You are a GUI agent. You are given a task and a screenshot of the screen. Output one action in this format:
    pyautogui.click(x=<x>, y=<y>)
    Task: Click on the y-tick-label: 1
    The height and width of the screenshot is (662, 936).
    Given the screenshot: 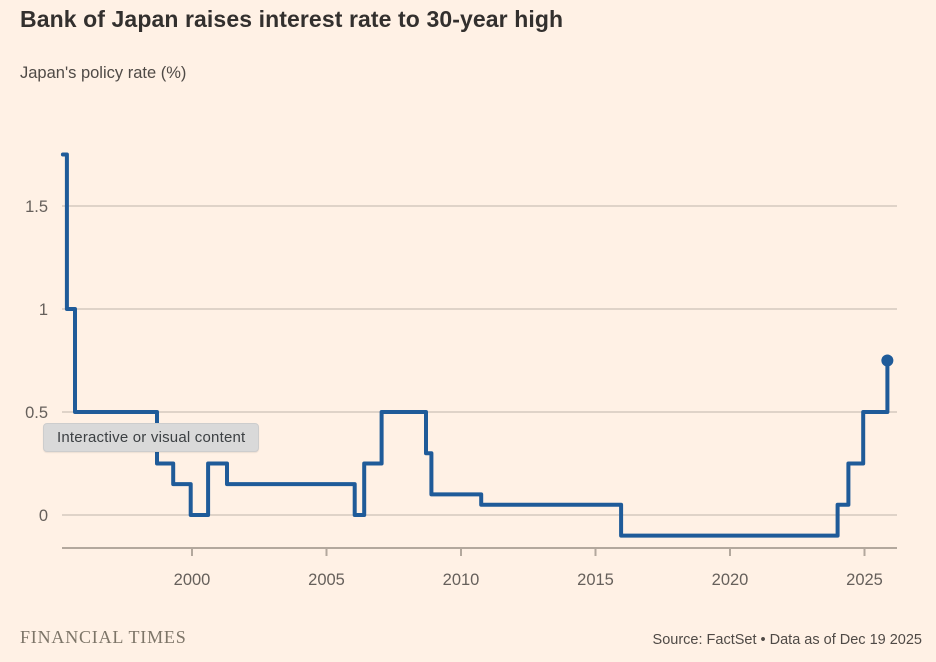 What is the action you would take?
    pyautogui.click(x=43, y=310)
    